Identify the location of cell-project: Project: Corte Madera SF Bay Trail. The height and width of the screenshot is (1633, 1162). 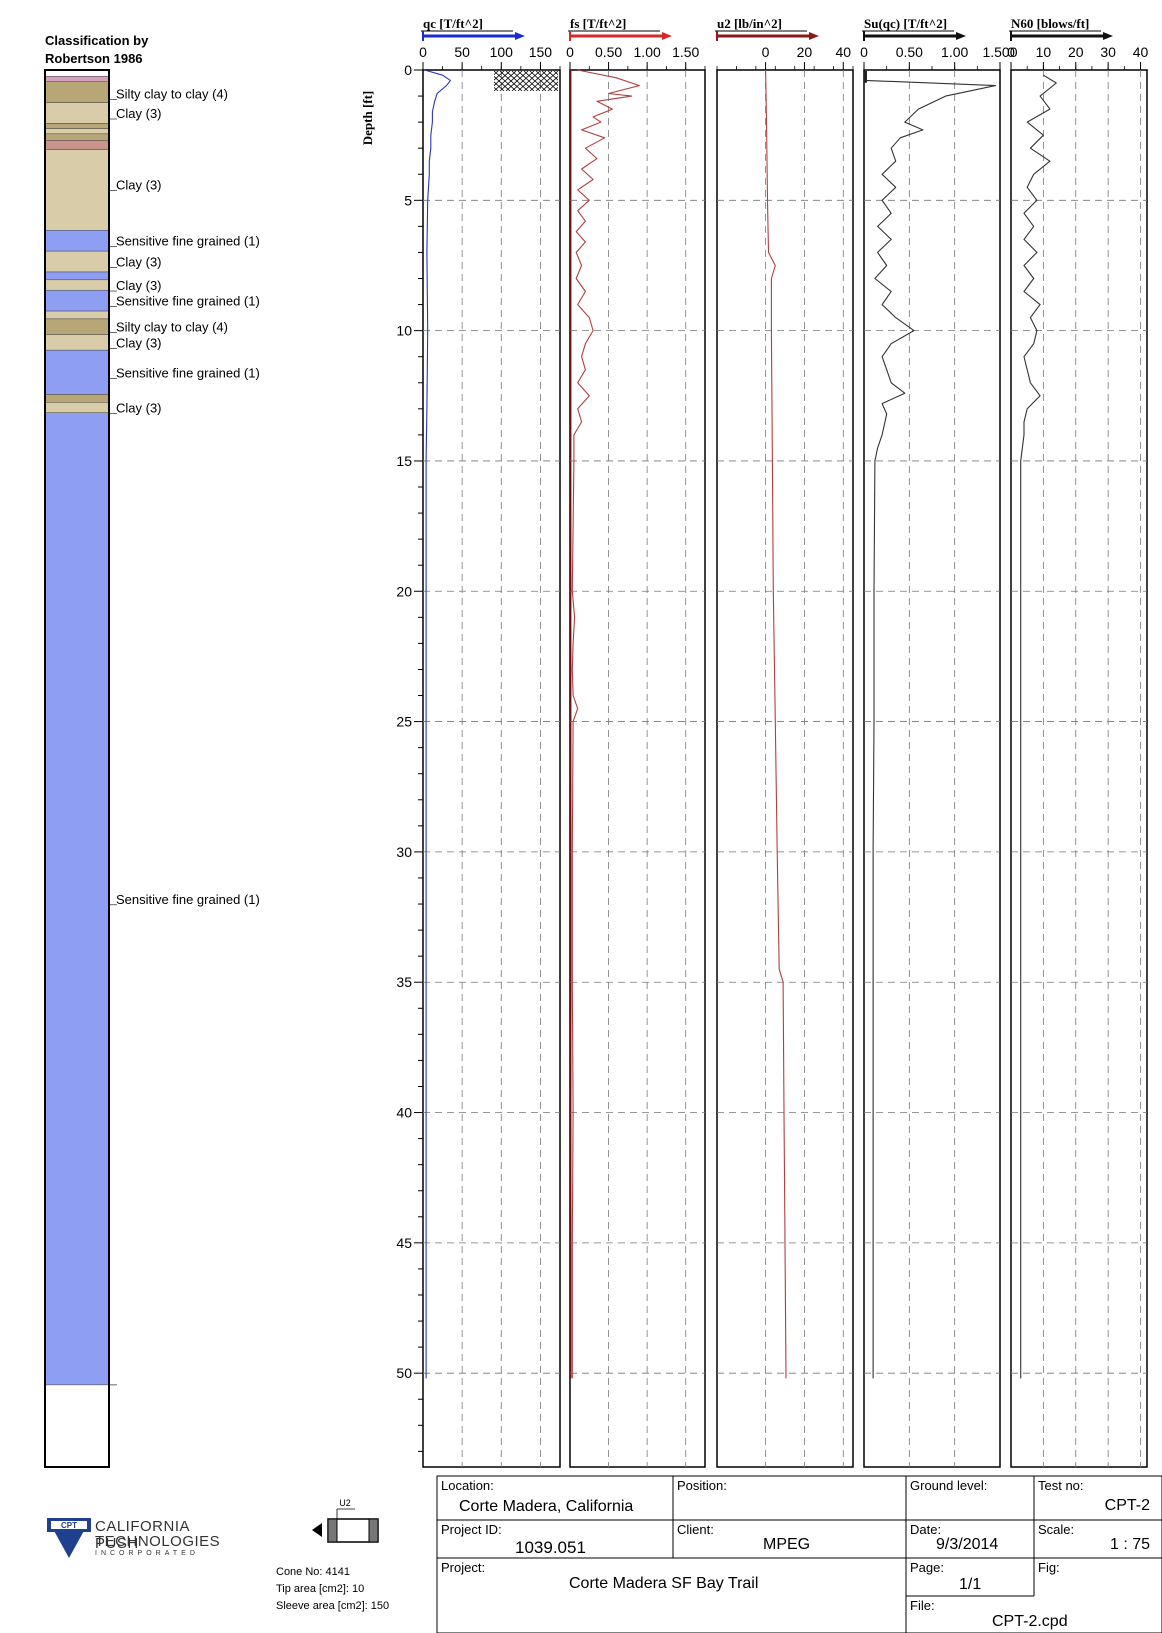
(671, 1595).